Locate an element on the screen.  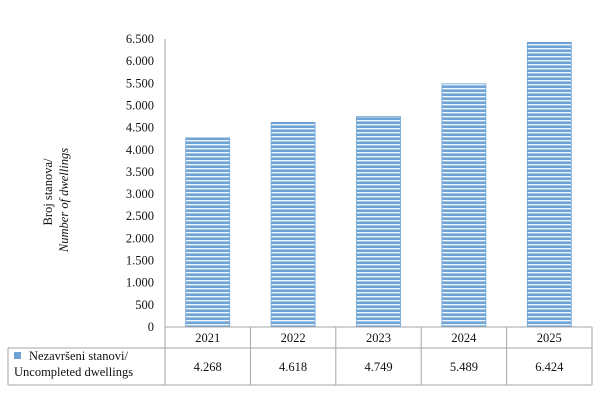
y-tick-label: 4.500 is located at coordinates (140, 128).